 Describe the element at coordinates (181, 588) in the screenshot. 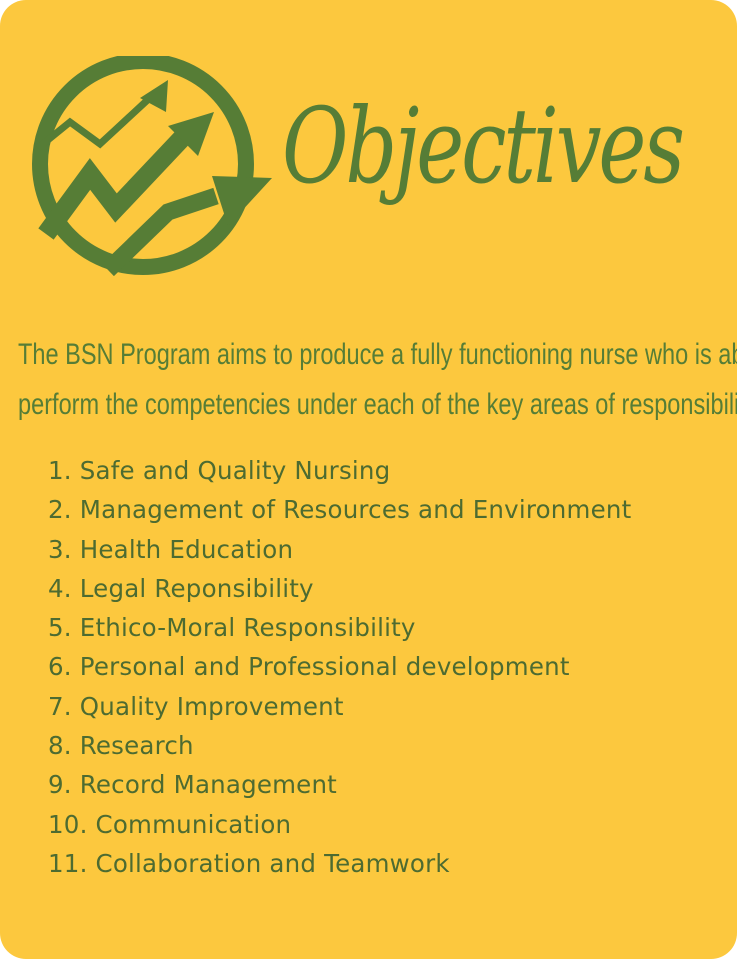

I see `list-item: 4. Legal Reponsibility` at that location.